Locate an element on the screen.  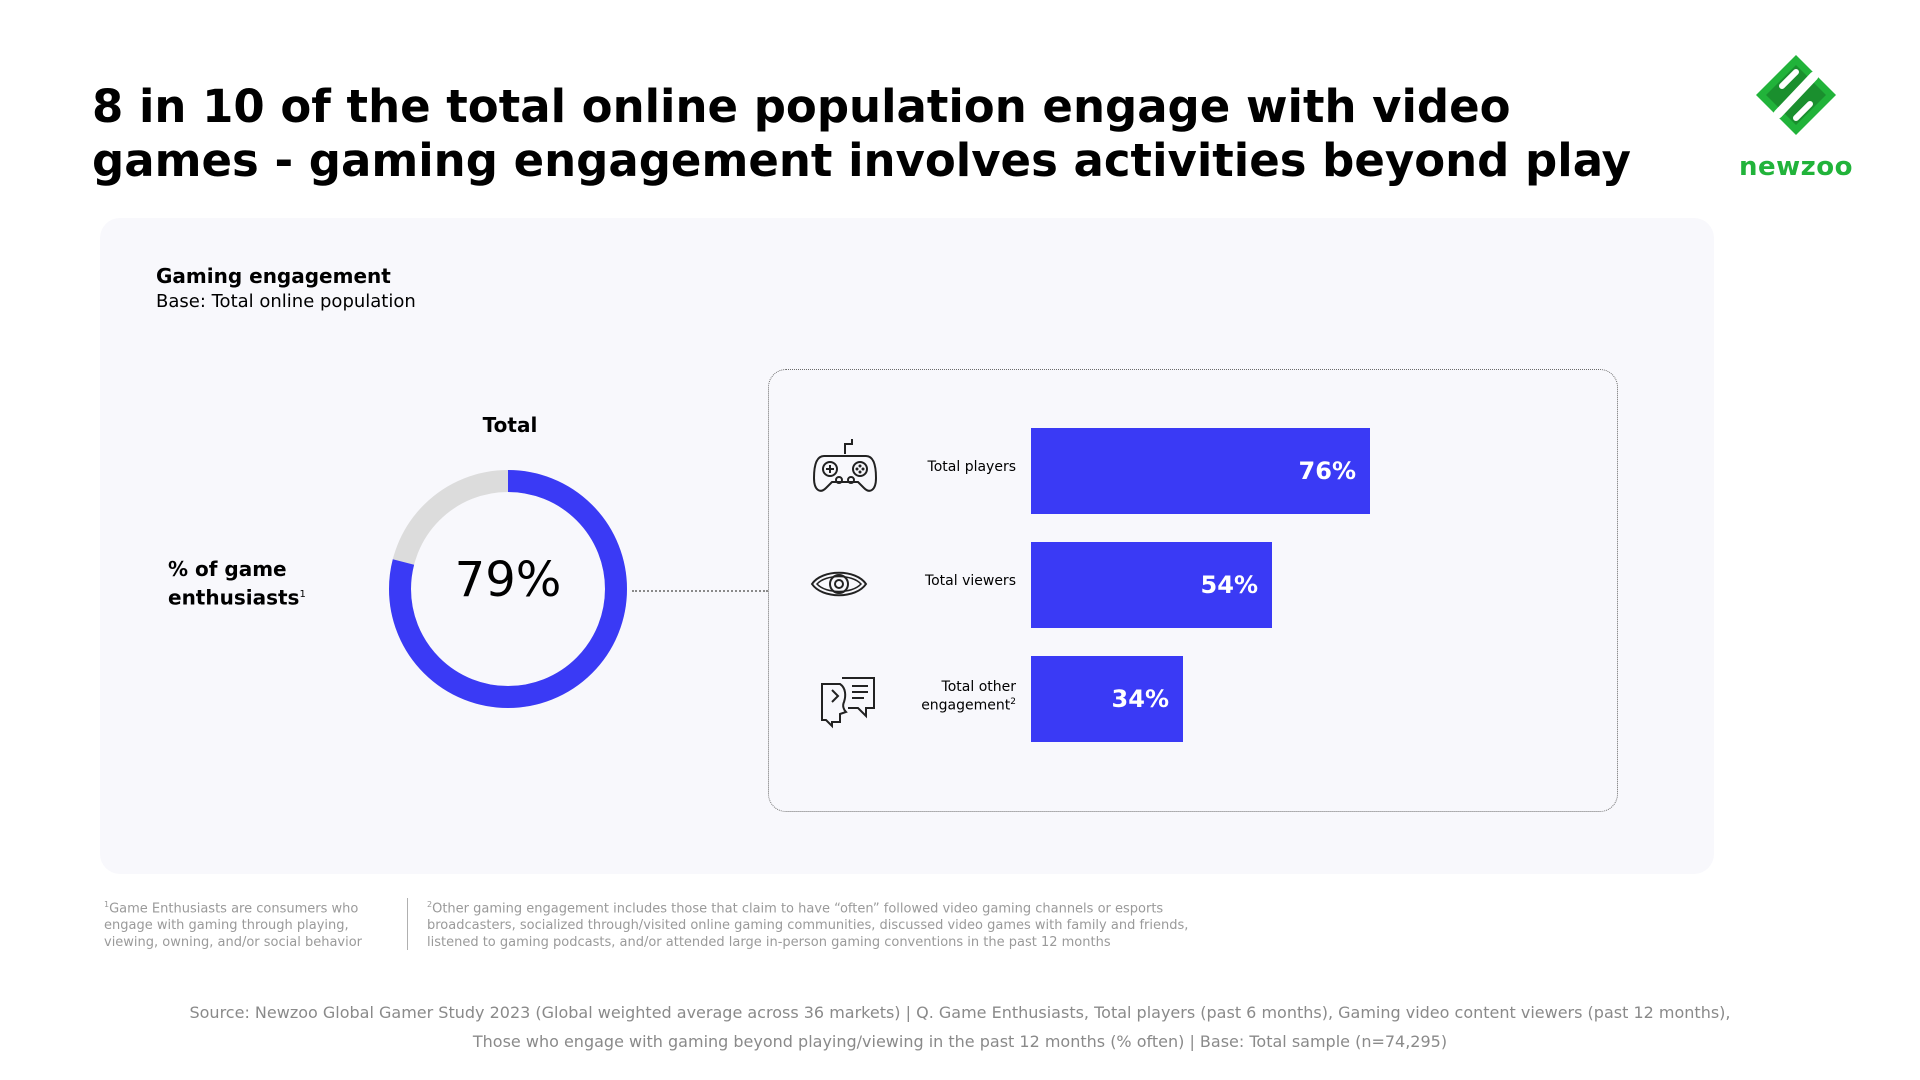
footnote-1-marker: 1 is located at coordinates (107, 904).